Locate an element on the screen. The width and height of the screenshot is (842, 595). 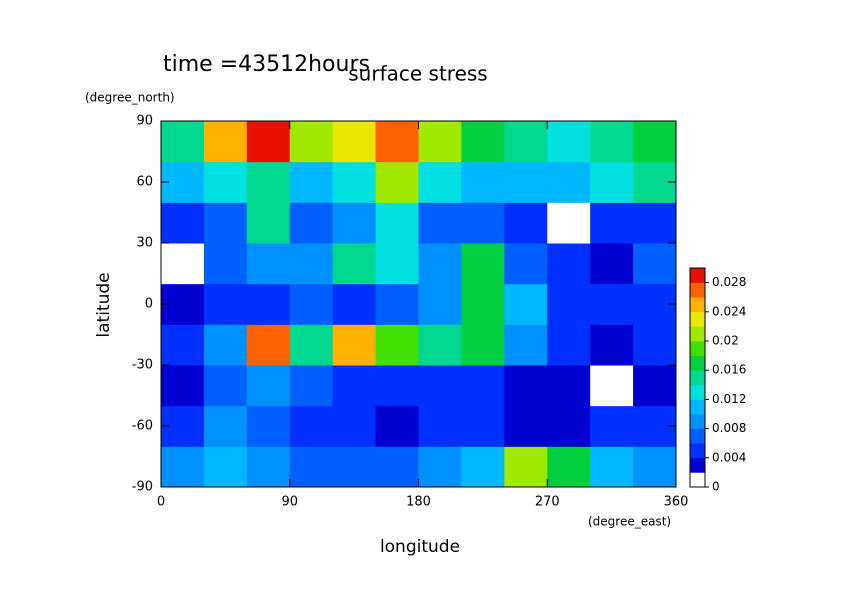
colorbar-tick-label: 0.008 is located at coordinates (729, 428).